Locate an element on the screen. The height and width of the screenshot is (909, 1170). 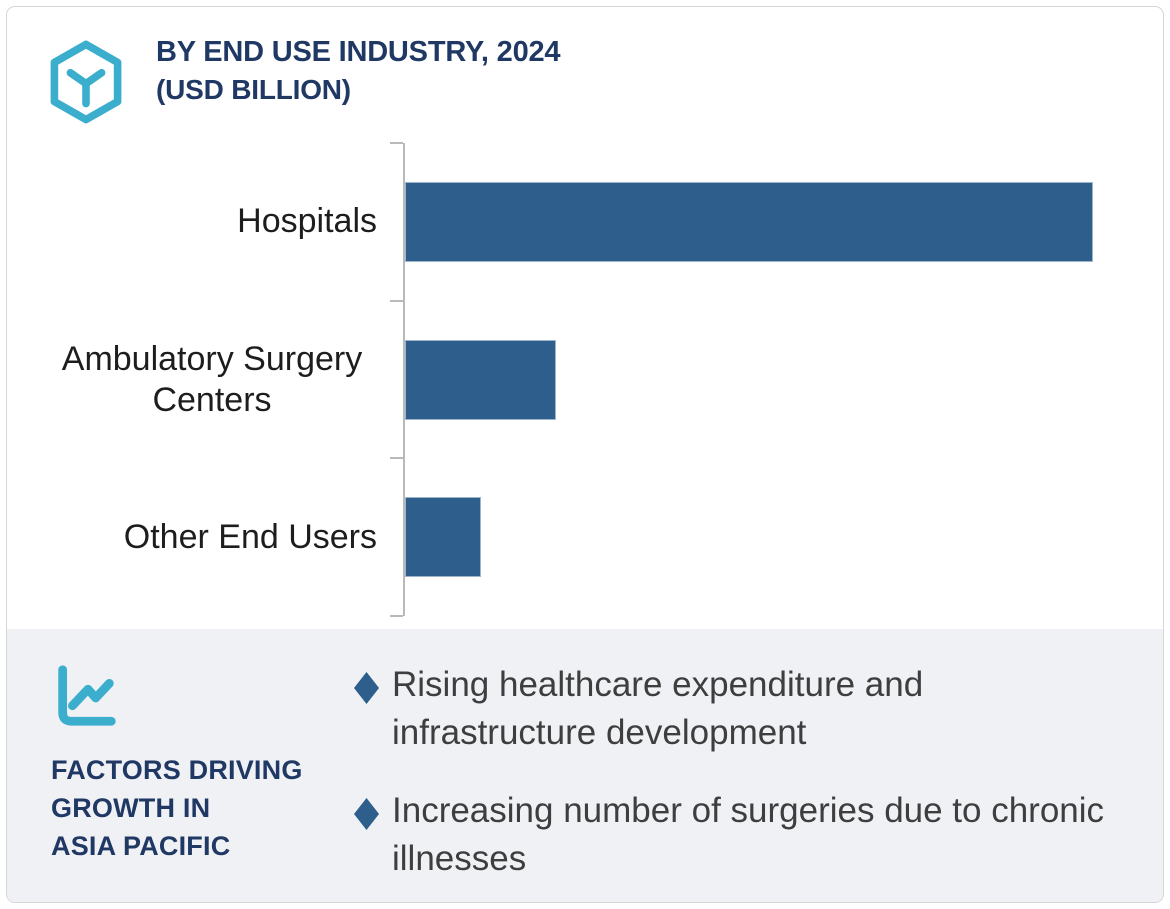
bar-hospitals is located at coordinates (749, 221).